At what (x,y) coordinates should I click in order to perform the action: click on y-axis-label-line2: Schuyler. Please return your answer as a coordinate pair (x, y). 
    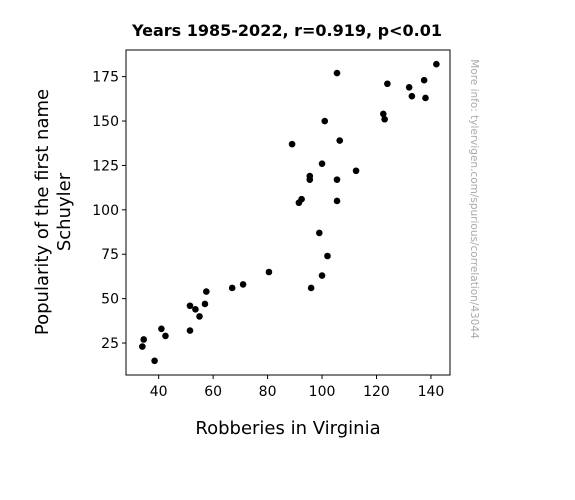
    Looking at the image, I should click on (64, 211).